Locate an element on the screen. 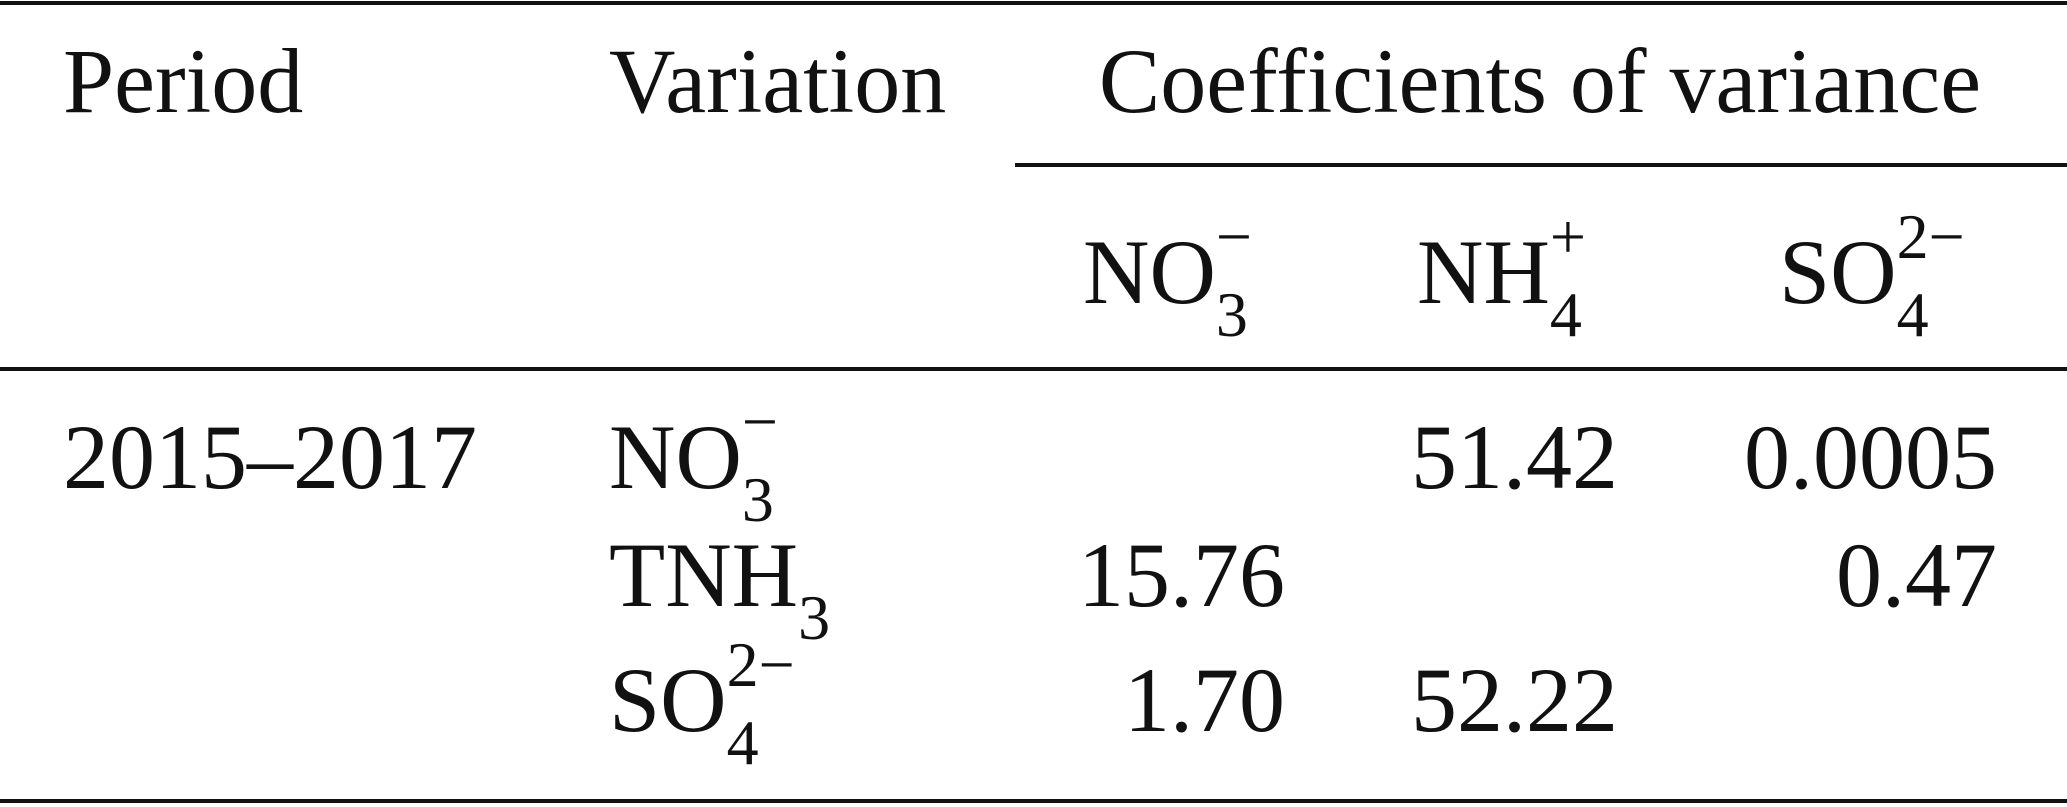  value-cell: 0.47 is located at coordinates (1916, 575).